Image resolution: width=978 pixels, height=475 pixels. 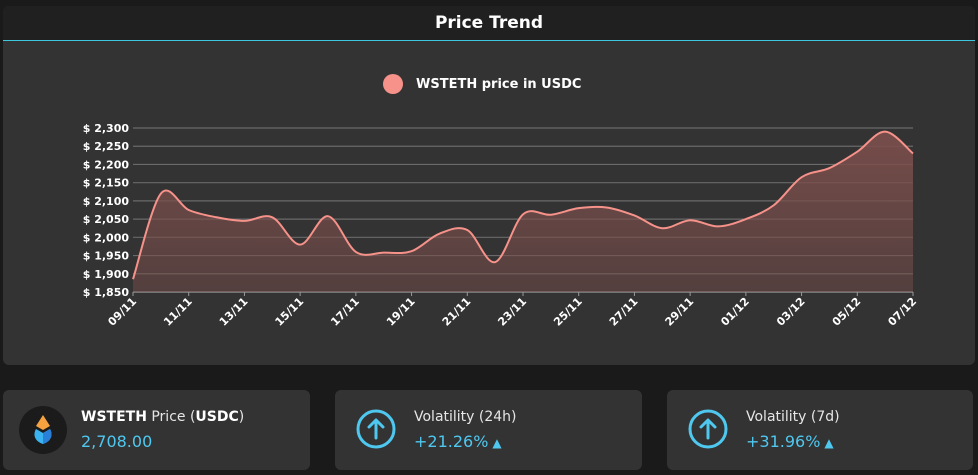 What do you see at coordinates (178, 312) in the screenshot?
I see `x-tick-label: 11/11` at bounding box center [178, 312].